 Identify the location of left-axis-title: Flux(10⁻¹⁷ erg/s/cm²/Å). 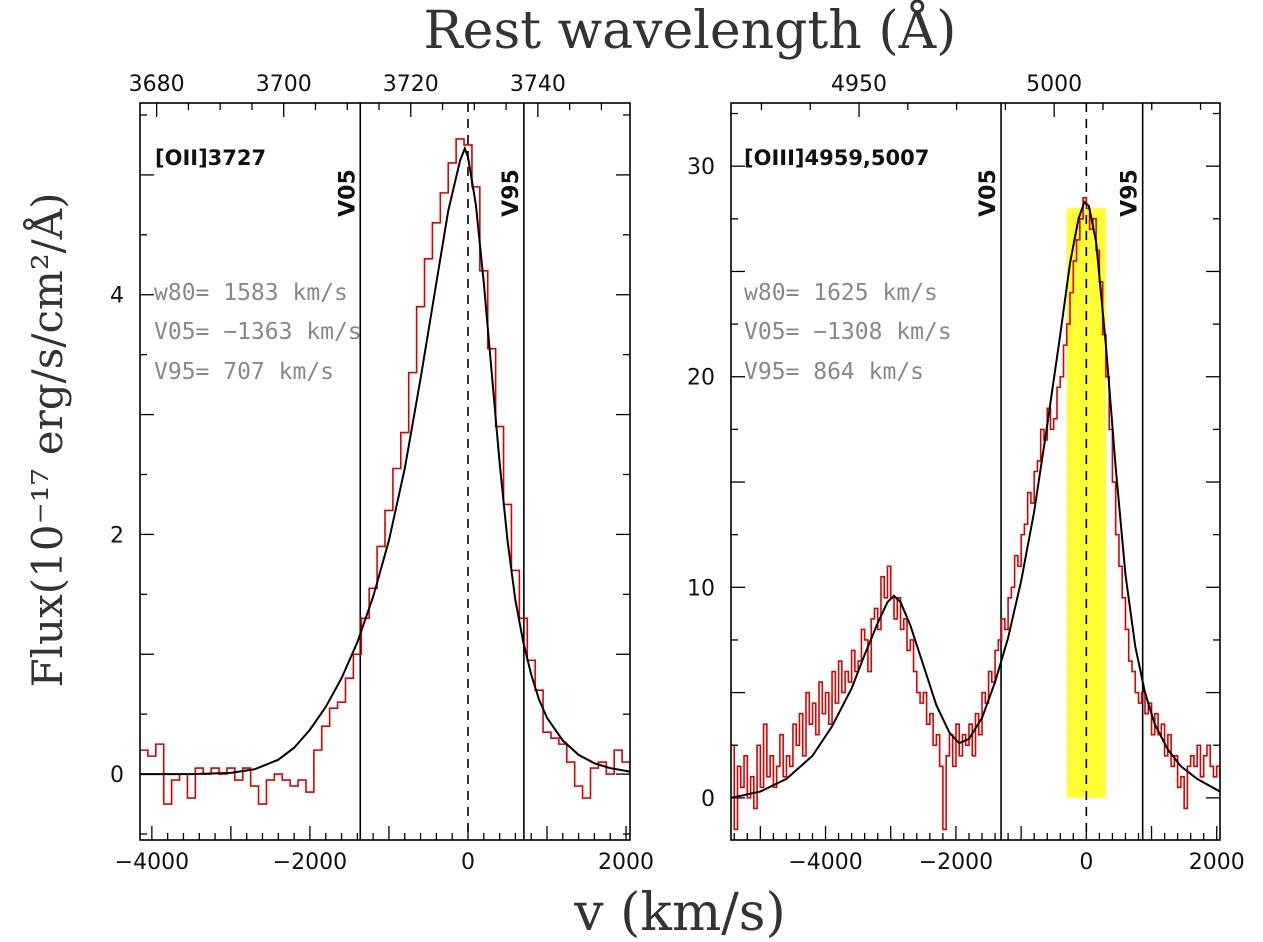
(47, 439).